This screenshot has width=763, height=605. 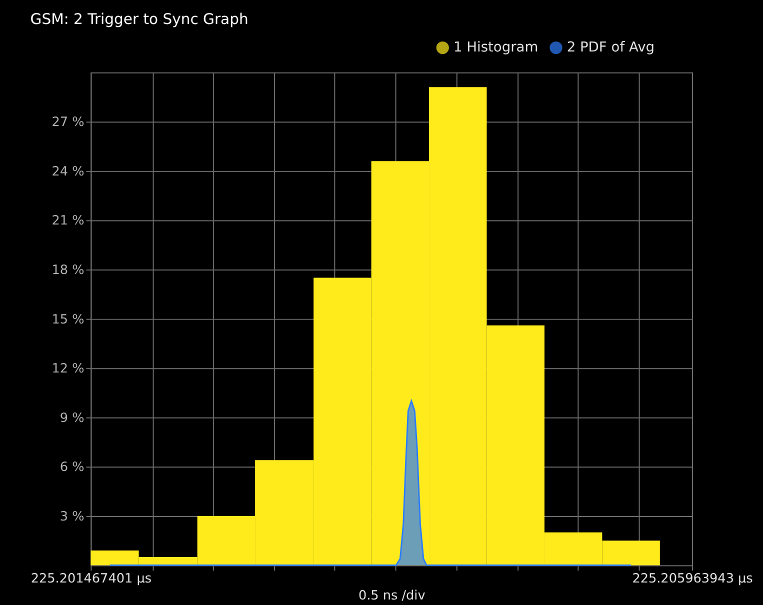 I want to click on y-tick-label: 24 %, so click(x=68, y=172).